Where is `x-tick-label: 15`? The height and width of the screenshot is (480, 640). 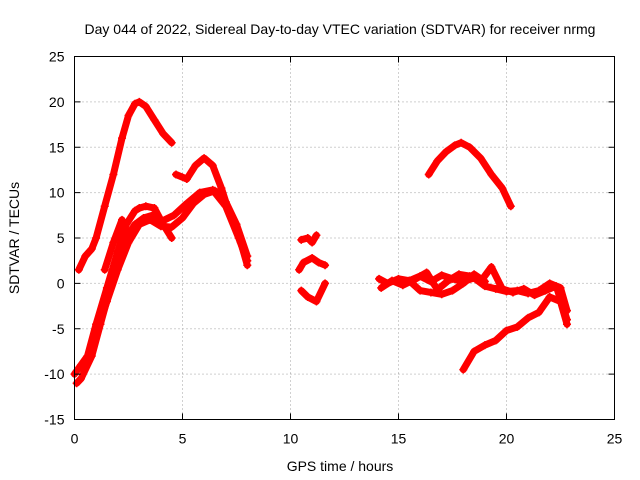 x-tick-label: 15 is located at coordinates (399, 439).